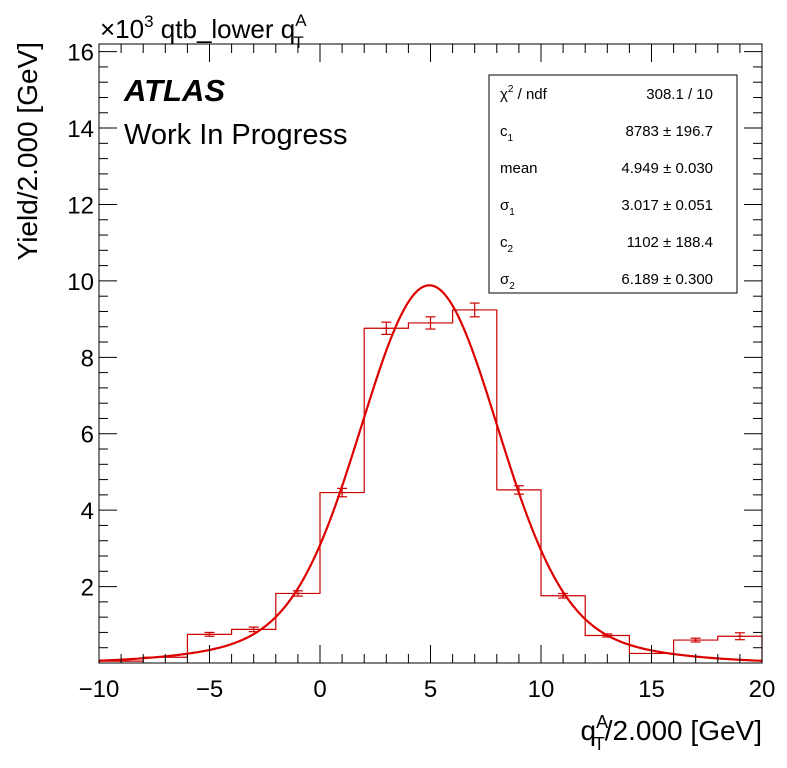  Describe the element at coordinates (679, 94) in the screenshot. I see `stats-row-value: 308.1 / 10` at that location.